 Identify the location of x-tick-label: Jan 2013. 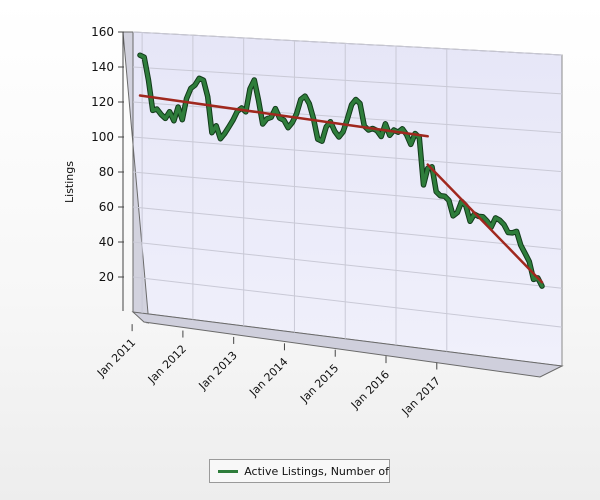
(218, 371).